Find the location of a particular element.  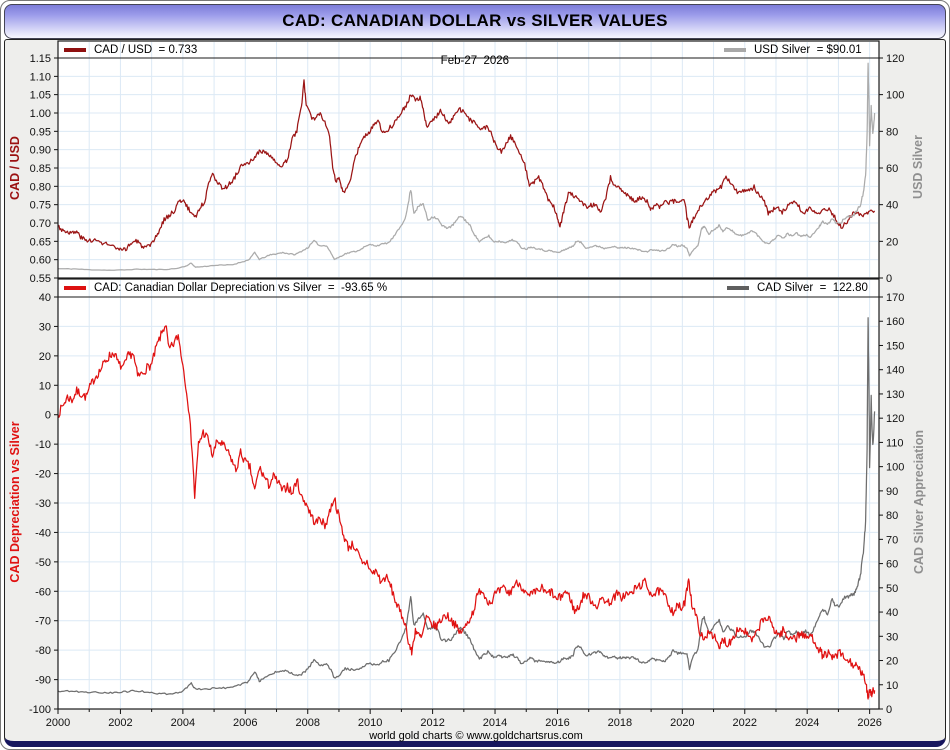

svg-text: 130 is located at coordinates (895, 395).